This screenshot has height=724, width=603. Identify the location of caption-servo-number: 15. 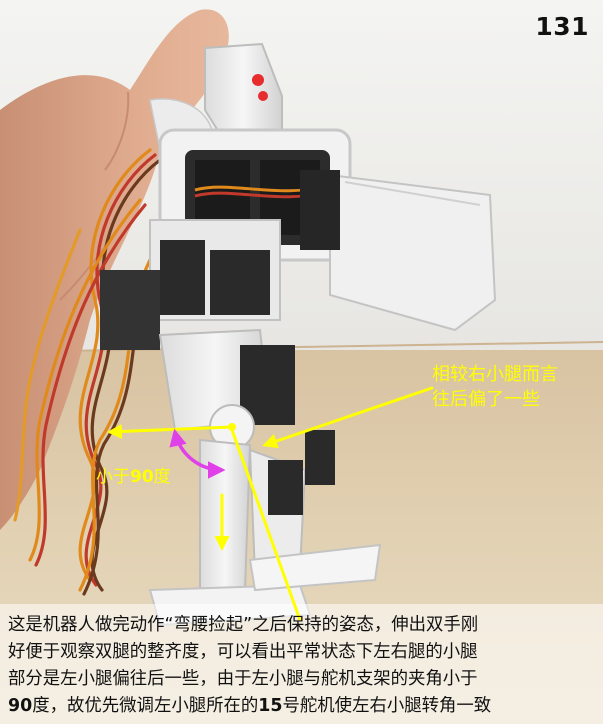
(270, 706).